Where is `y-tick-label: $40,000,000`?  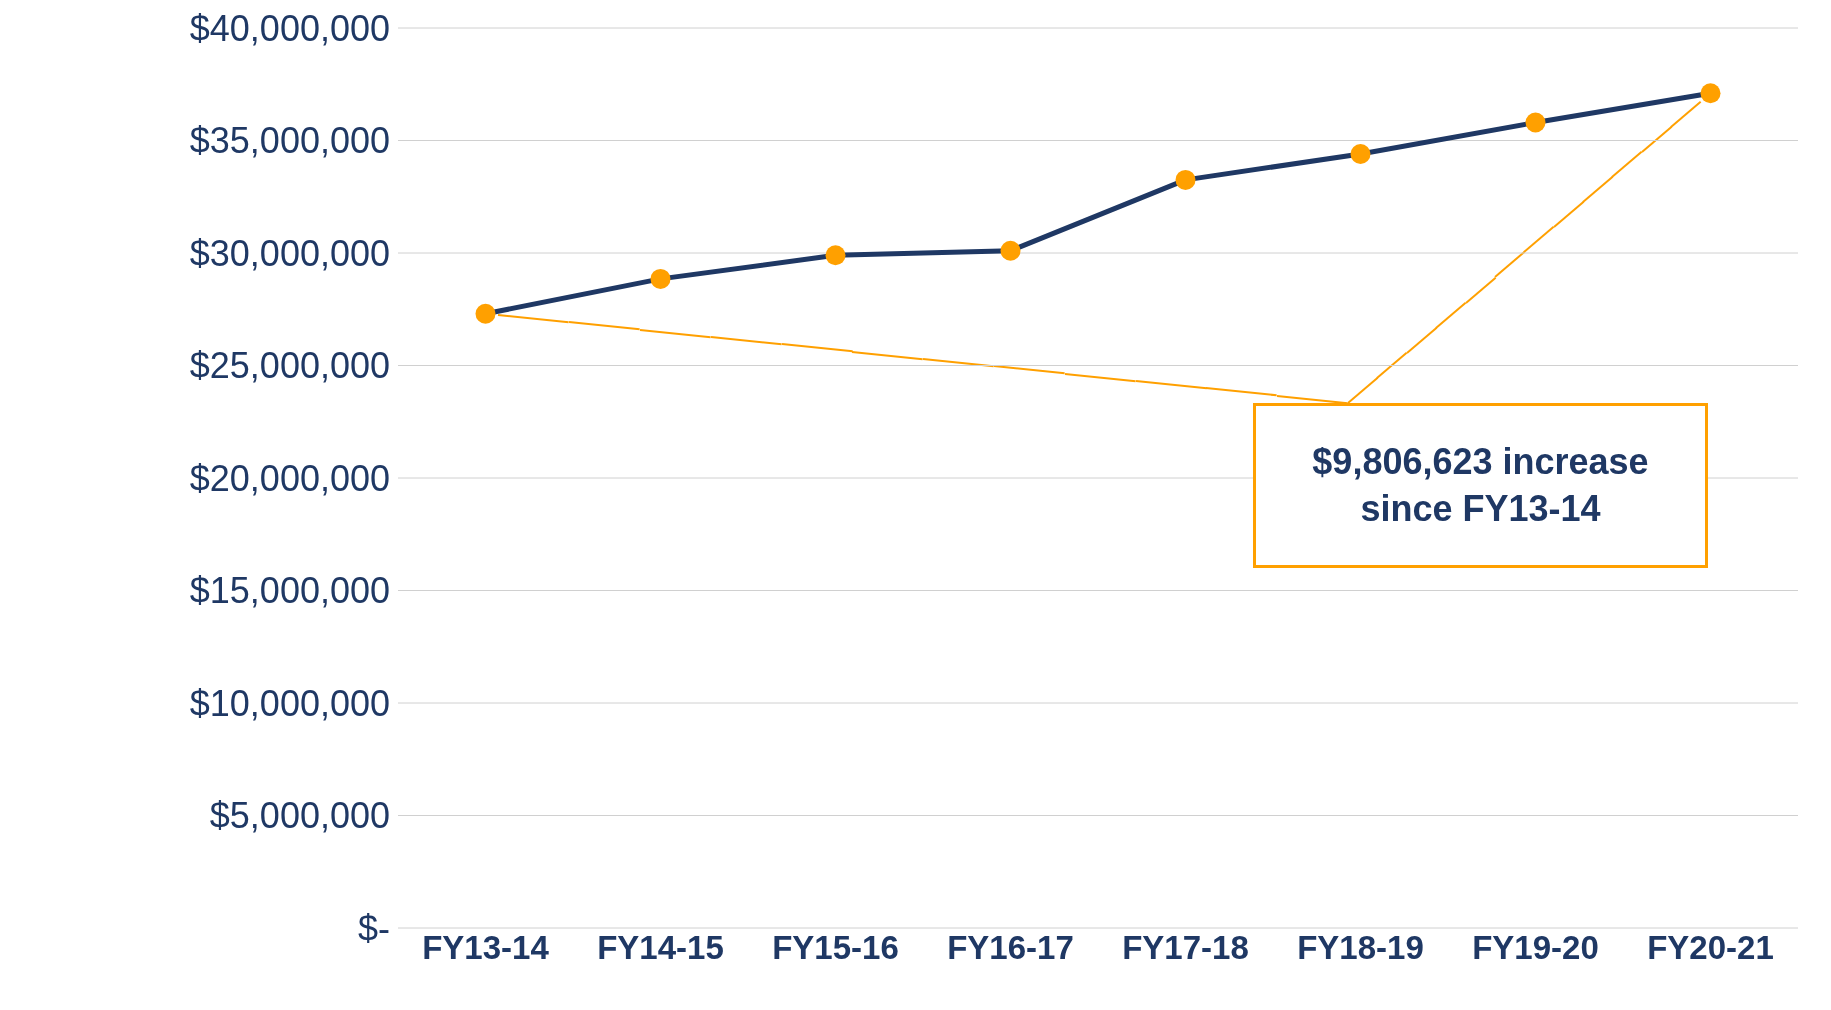
y-tick-label: $40,000,000 is located at coordinates (289, 28).